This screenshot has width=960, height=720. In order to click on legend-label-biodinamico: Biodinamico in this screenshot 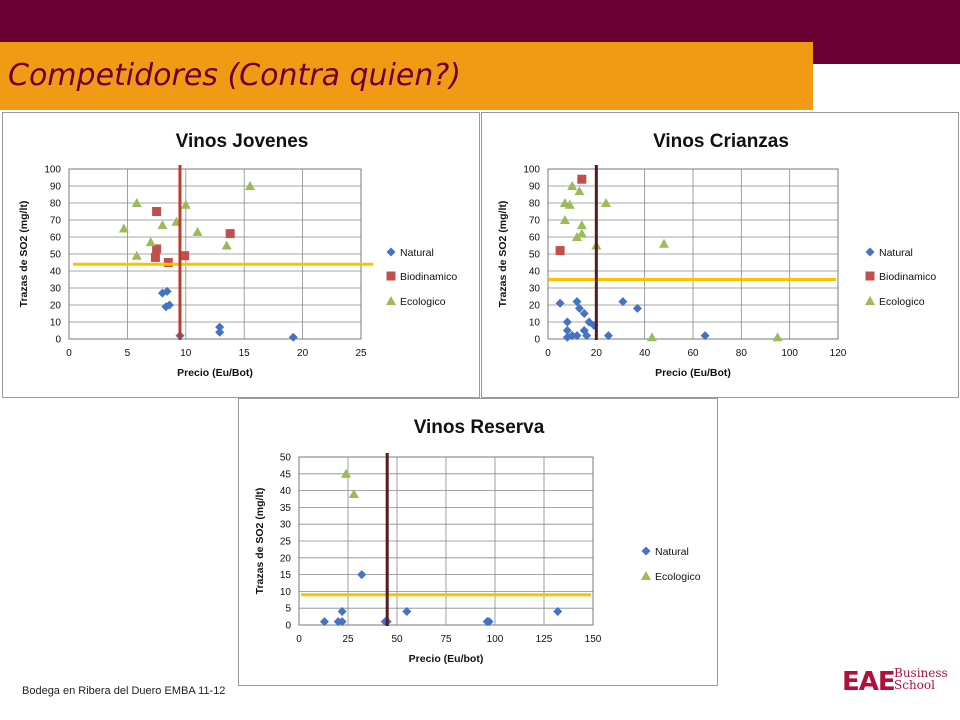, I will do `click(907, 277)`.